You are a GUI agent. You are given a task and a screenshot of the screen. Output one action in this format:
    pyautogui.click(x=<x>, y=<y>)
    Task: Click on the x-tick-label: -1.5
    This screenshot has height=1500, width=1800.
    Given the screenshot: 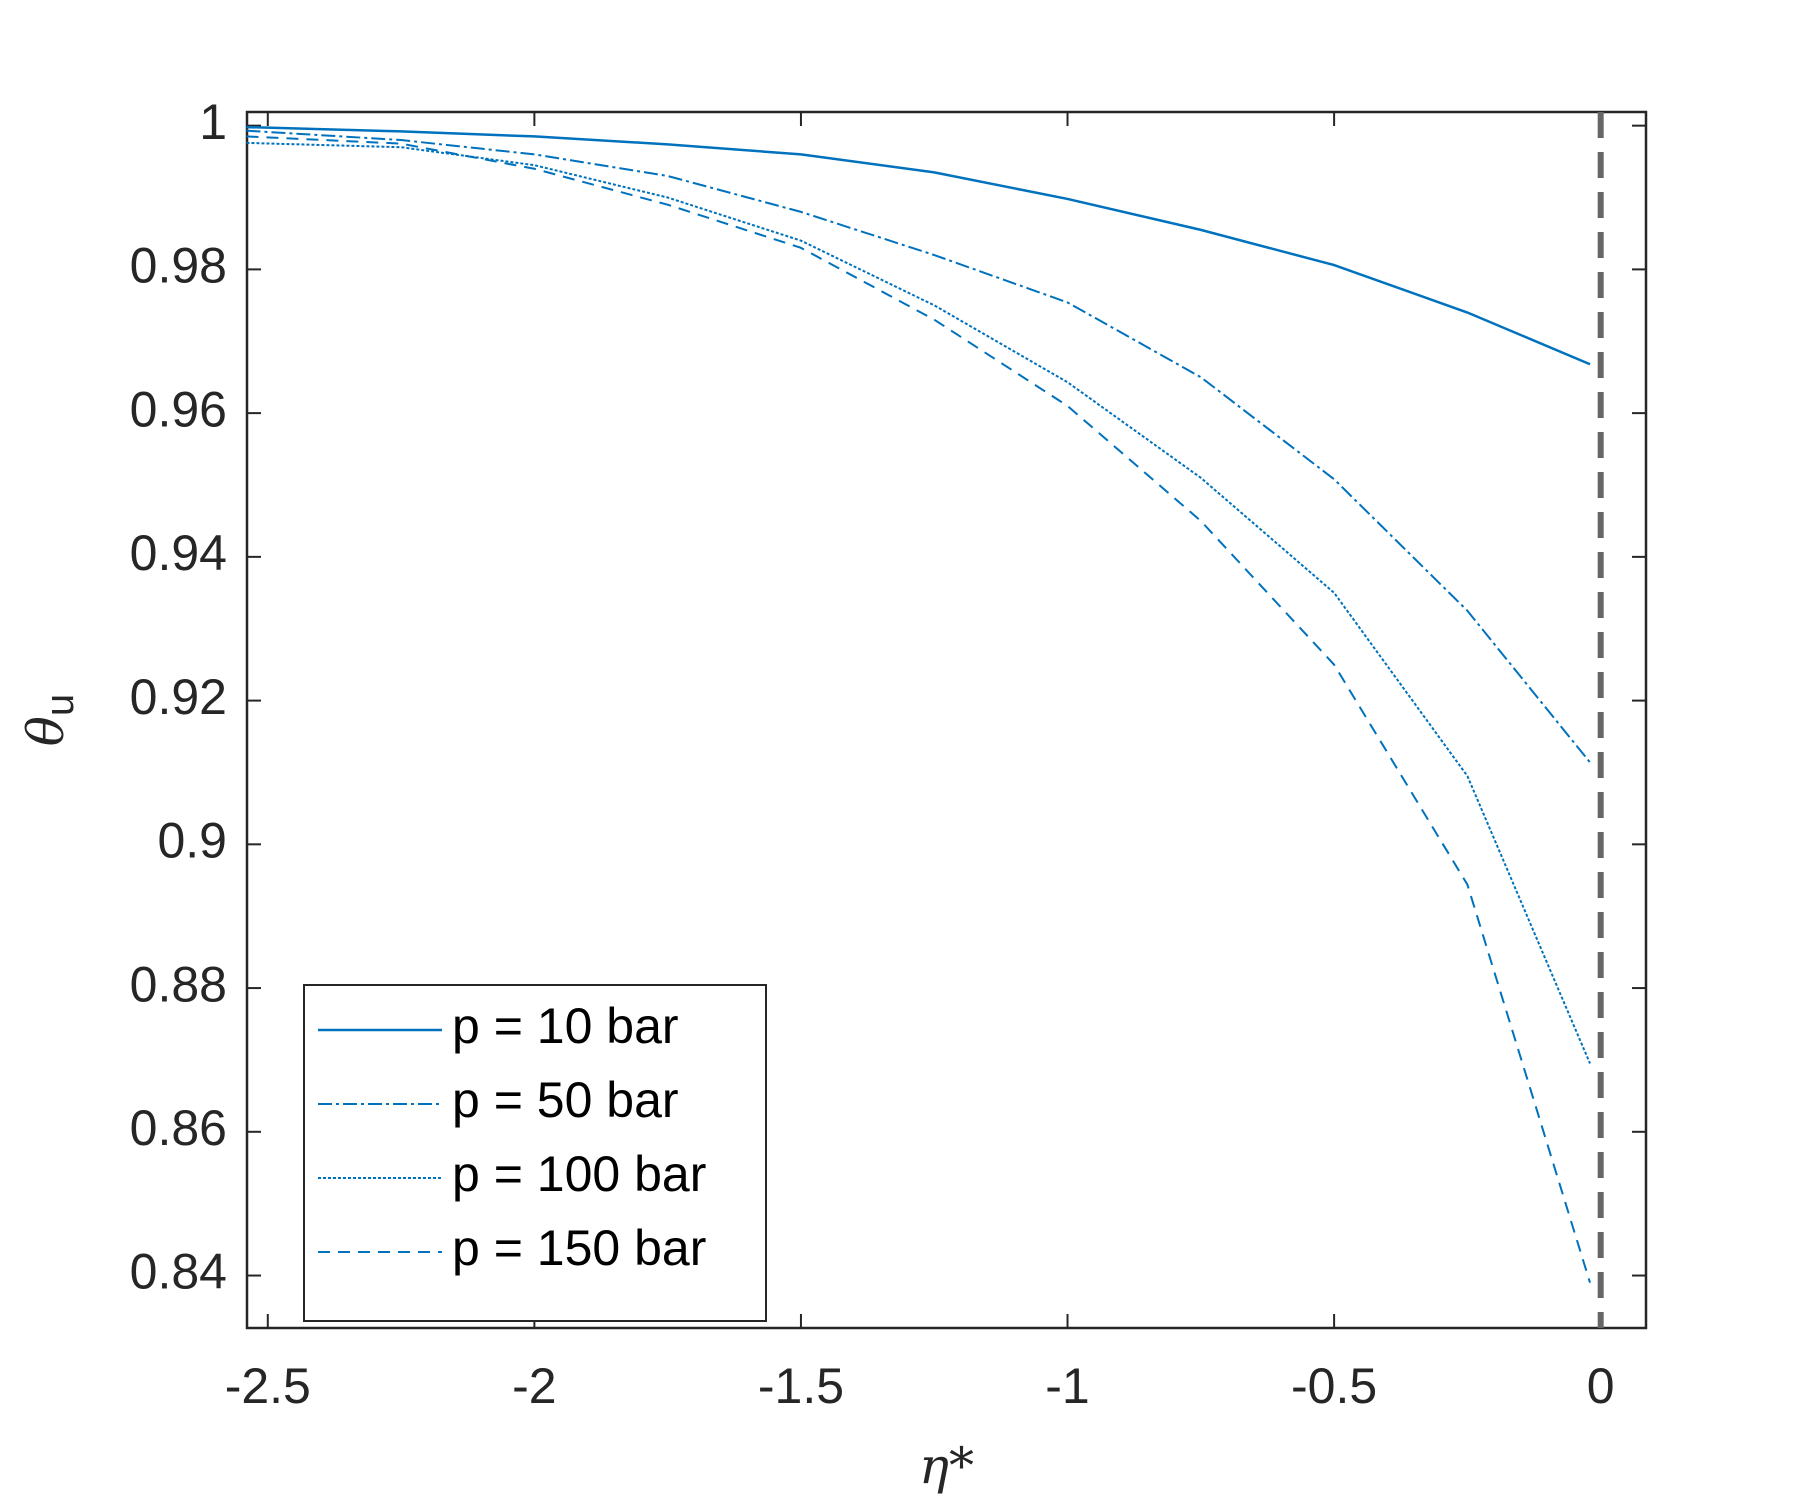 What is the action you would take?
    pyautogui.click(x=801, y=1386)
    